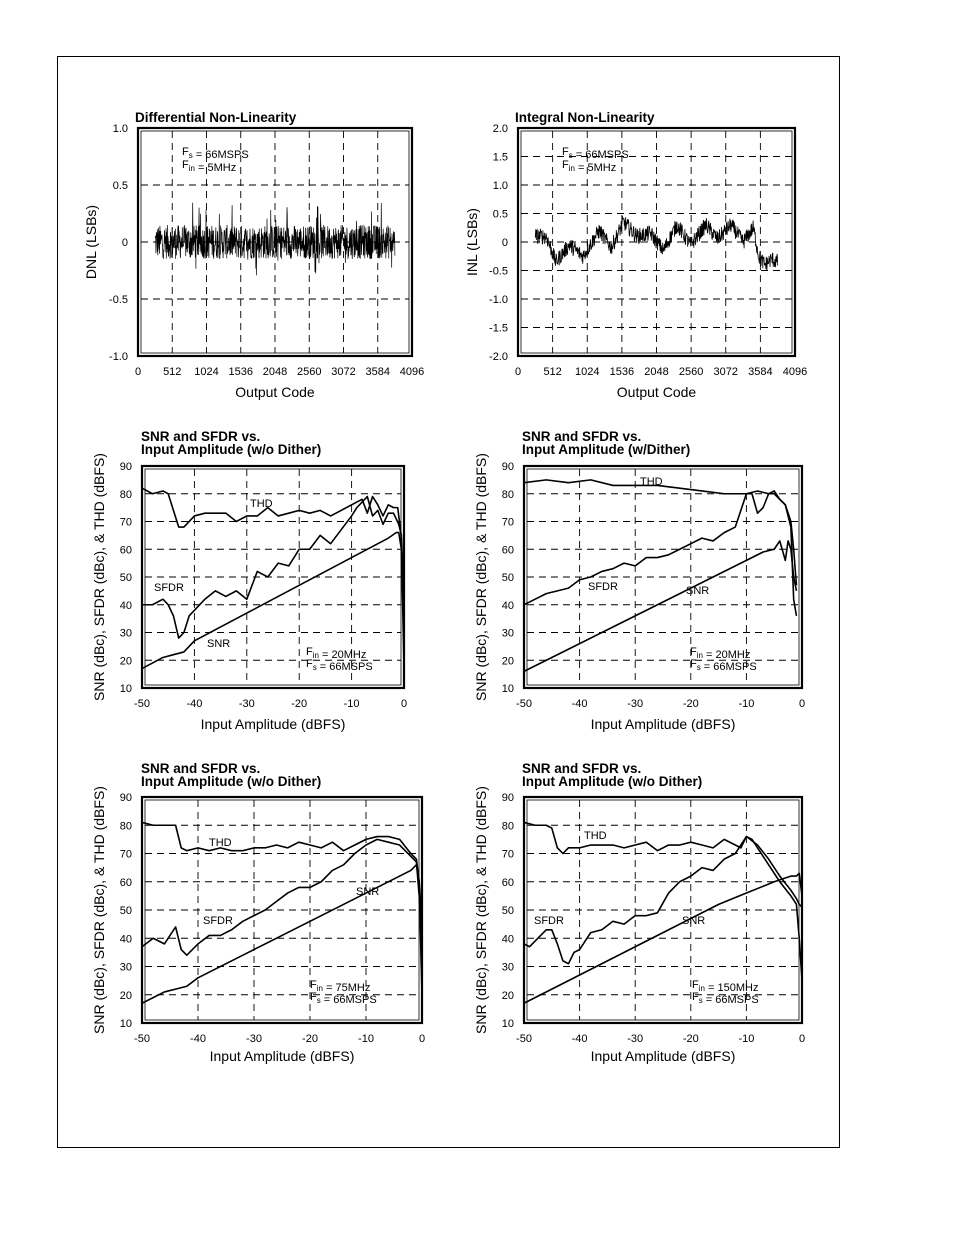 This screenshot has height=1235, width=954. I want to click on chart-title: Integral Non-Linearity, so click(585, 117).